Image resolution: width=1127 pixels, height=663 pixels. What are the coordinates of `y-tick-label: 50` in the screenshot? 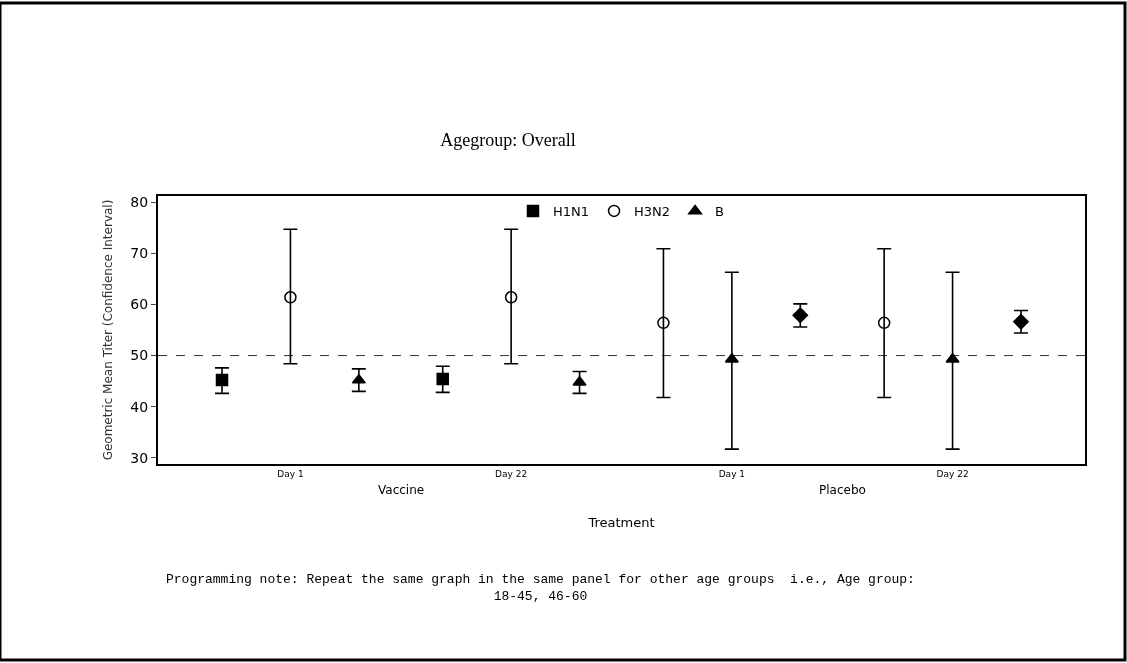 It's located at (139, 355).